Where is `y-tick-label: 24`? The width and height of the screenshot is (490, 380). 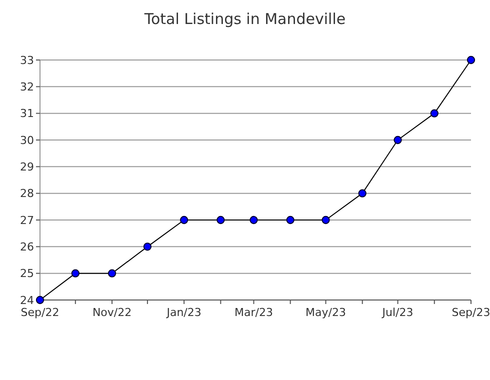
y-tick-label: 24 is located at coordinates (27, 300).